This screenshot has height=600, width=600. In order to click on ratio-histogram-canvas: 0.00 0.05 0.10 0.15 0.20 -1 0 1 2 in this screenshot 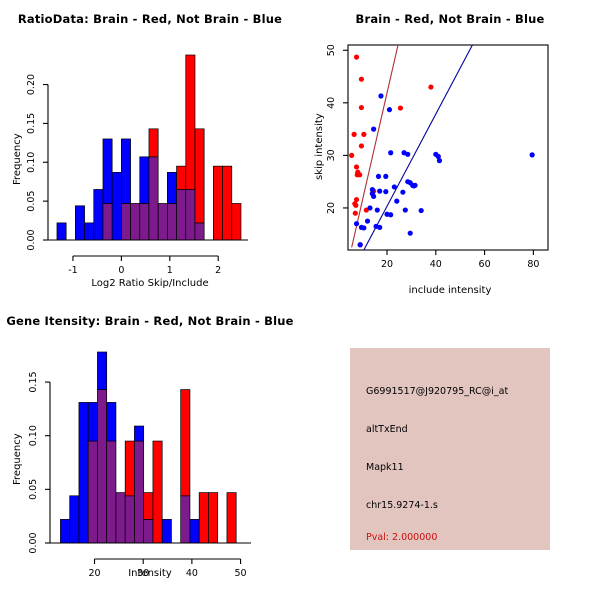, I will do `click(137, 165)`.